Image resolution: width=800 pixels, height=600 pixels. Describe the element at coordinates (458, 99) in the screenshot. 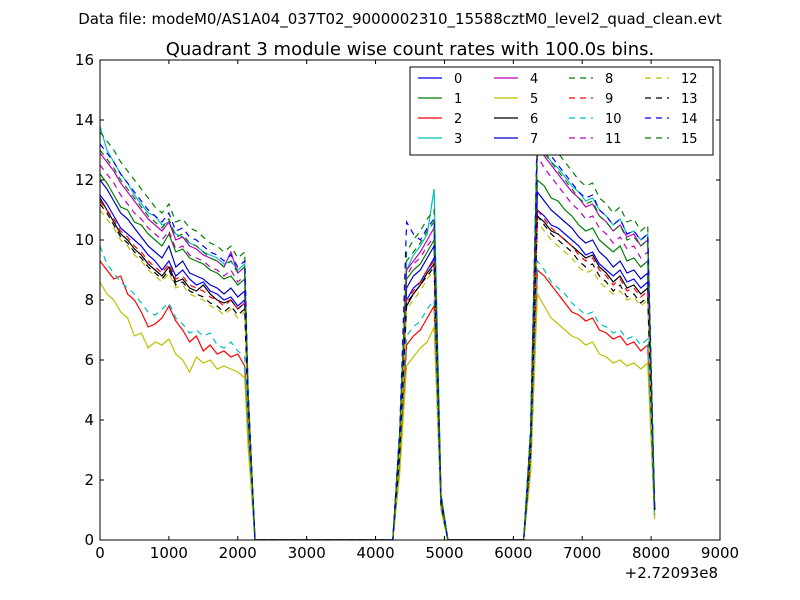

I see `legend-label-1: 1` at that location.